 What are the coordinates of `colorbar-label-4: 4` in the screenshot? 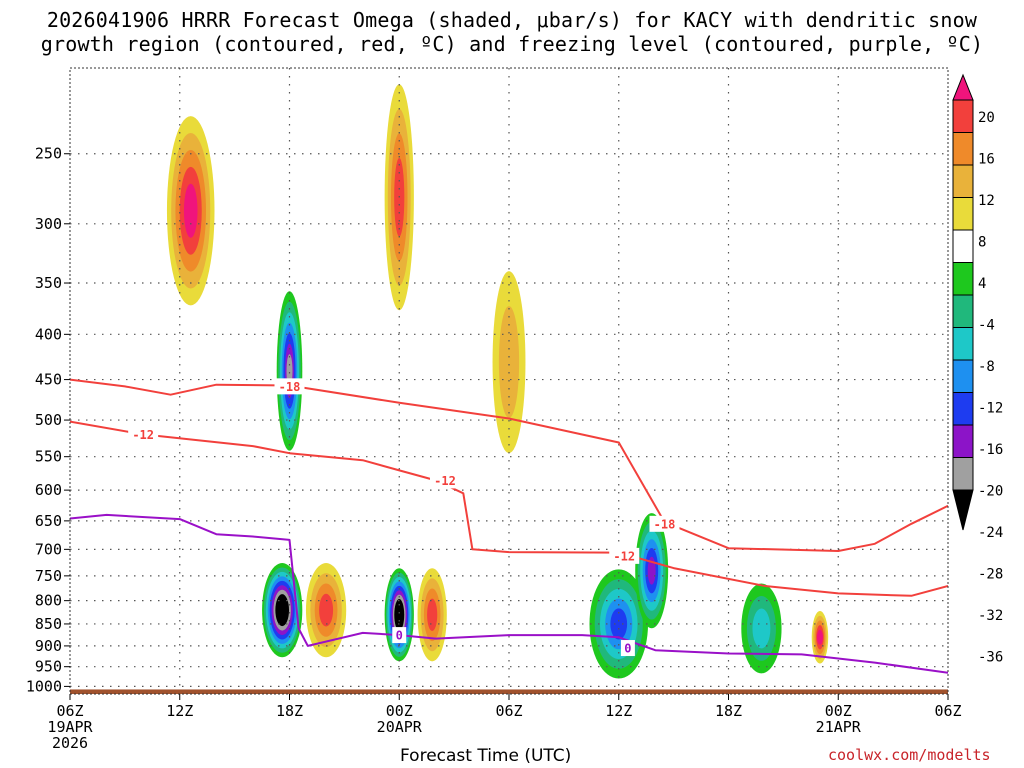 It's located at (982, 284).